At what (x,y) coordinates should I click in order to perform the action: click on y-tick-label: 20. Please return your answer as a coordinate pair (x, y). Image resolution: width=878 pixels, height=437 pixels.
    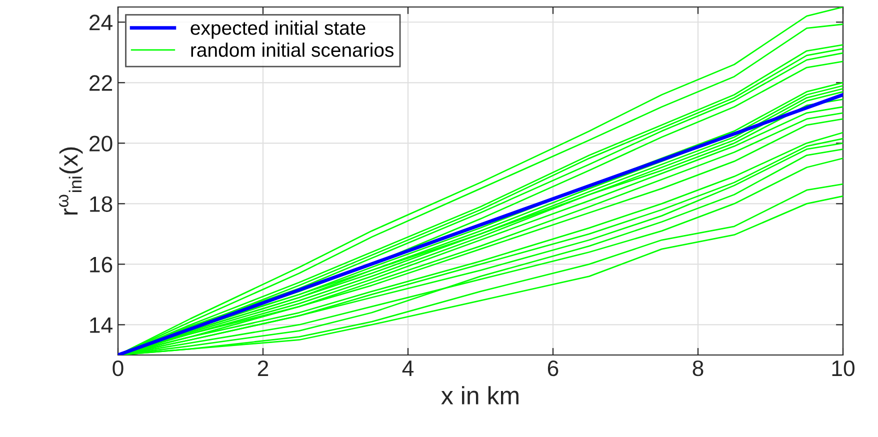
    Looking at the image, I should click on (101, 144).